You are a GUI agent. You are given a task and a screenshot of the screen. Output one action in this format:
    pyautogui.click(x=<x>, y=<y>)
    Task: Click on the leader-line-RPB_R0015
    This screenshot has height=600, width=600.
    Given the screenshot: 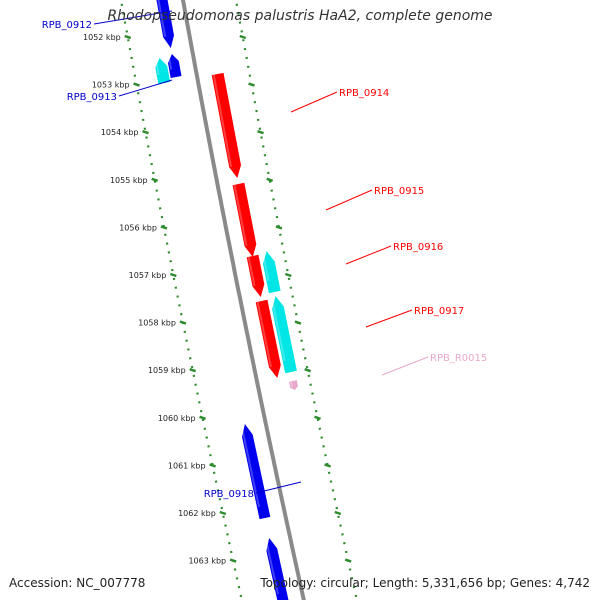 What is the action you would take?
    pyautogui.click(x=405, y=366)
    